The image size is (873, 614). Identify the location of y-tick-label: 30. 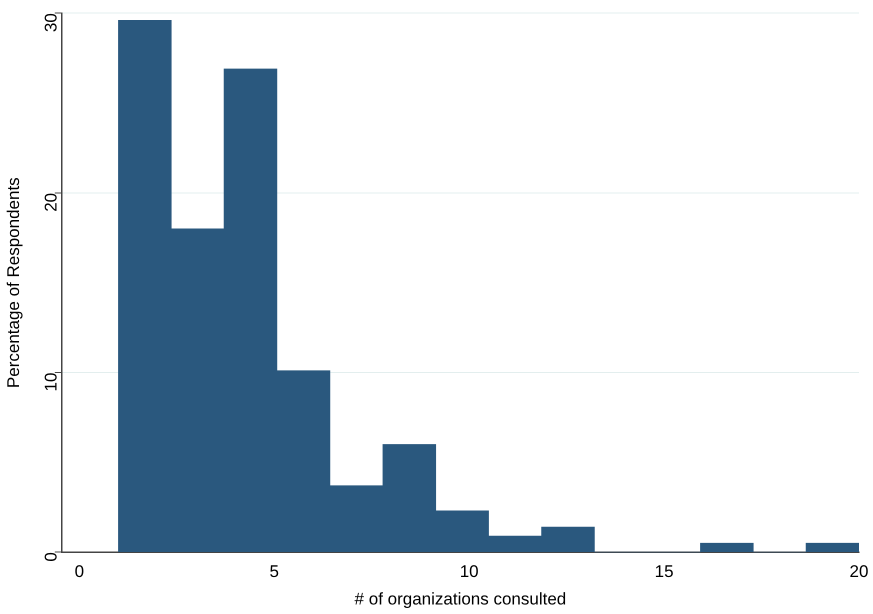
(50, 22).